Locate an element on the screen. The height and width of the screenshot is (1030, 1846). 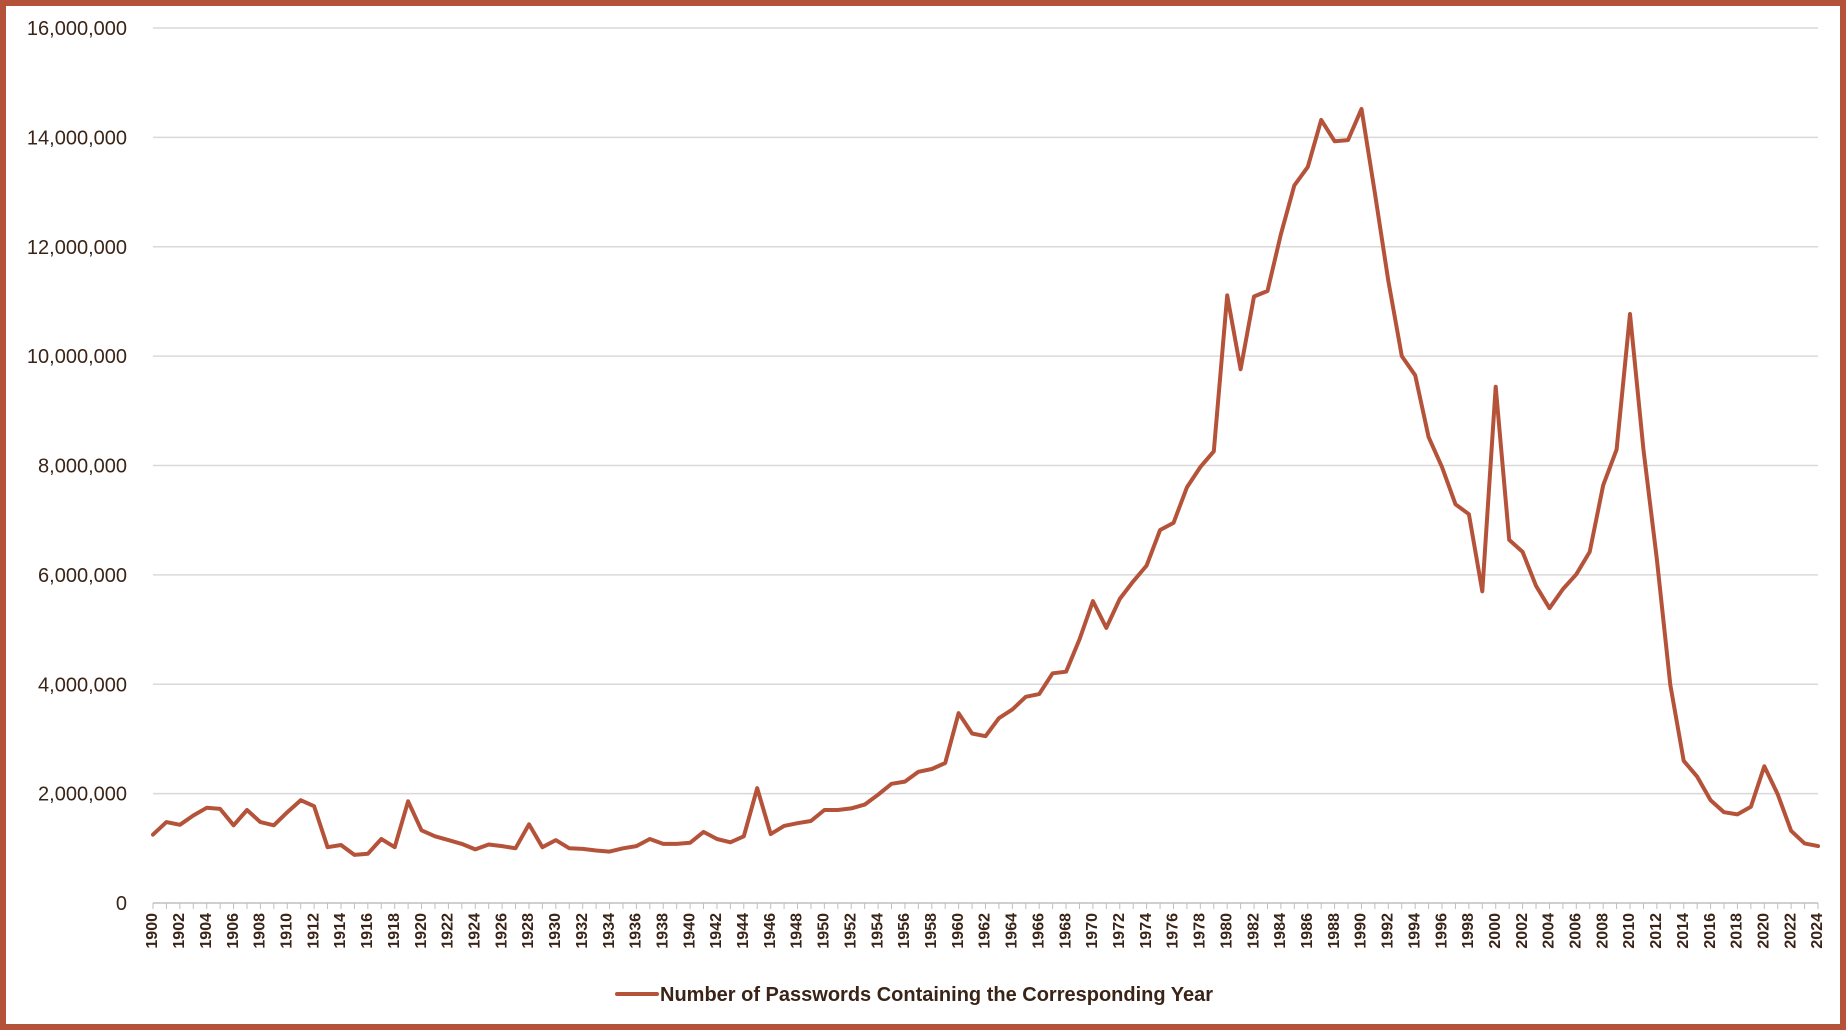
x-tick-label: 1908 is located at coordinates (260, 931).